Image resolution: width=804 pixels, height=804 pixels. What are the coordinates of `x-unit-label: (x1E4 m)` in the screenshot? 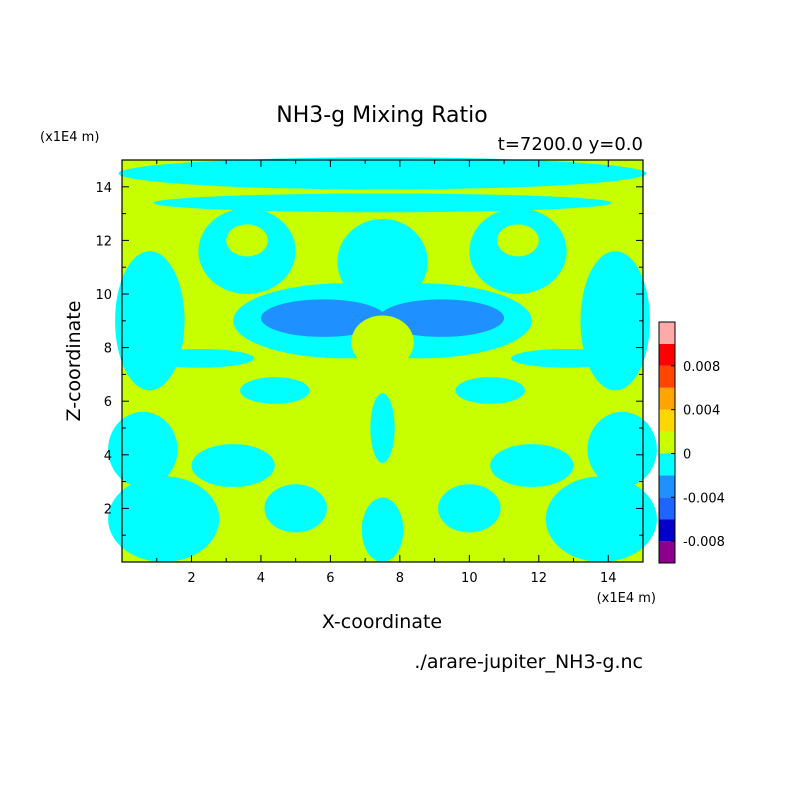 It's located at (626, 598).